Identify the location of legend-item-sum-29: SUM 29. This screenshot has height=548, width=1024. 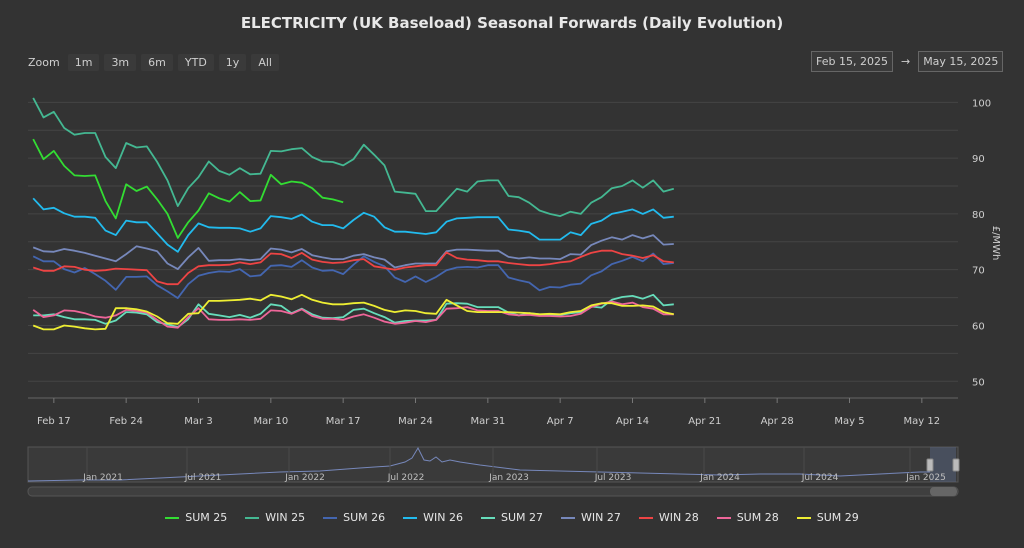
(827, 517).